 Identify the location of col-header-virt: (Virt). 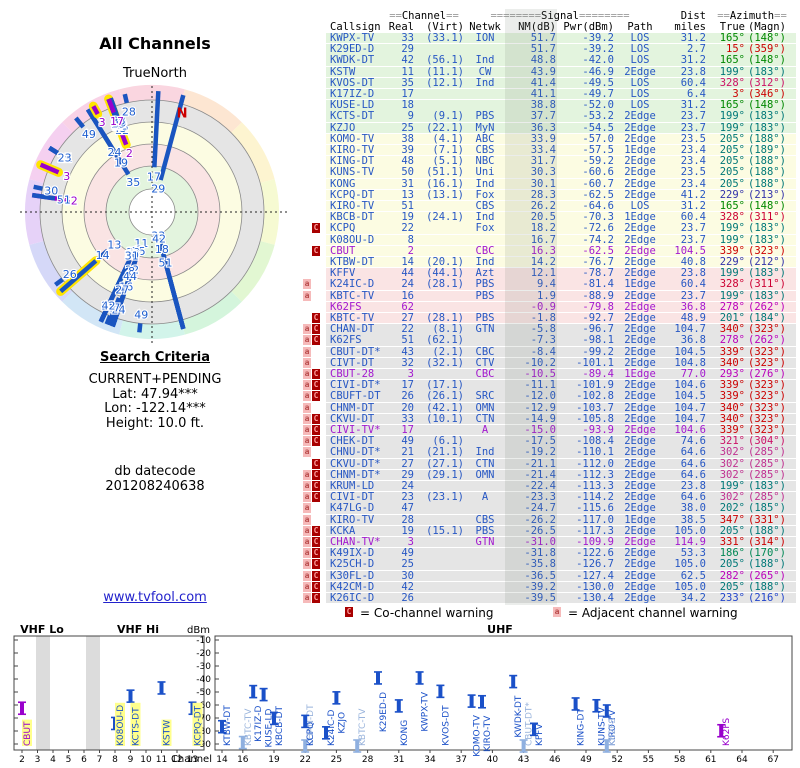
(445, 27).